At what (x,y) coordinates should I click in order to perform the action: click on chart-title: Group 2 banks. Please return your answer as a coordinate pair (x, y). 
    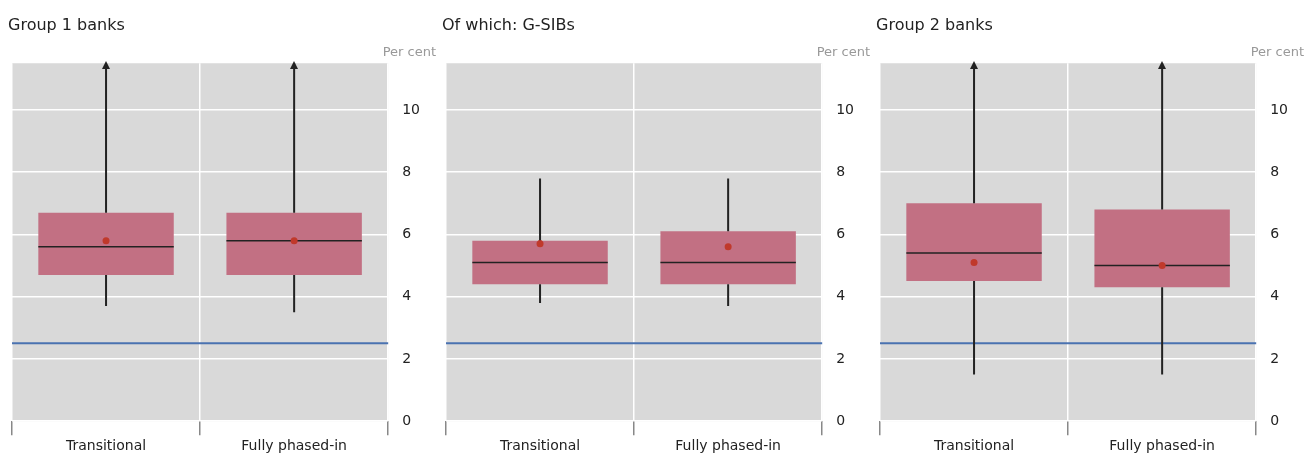
    Looking at the image, I should click on (934, 24).